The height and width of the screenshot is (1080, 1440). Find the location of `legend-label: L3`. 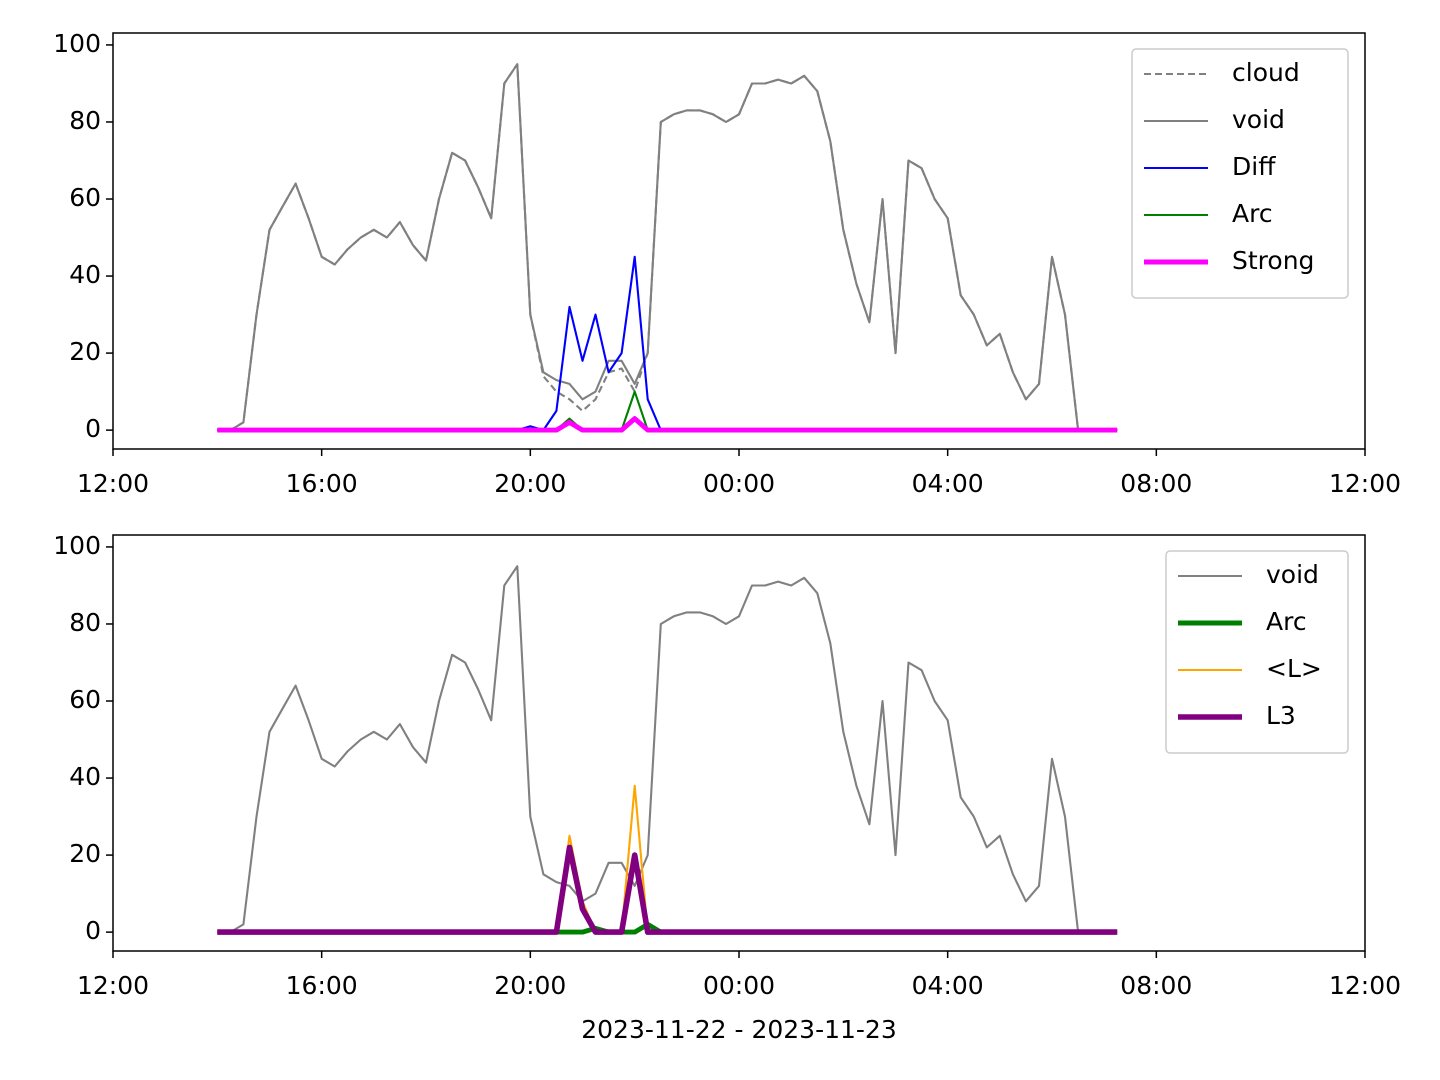

legend-label: L3 is located at coordinates (1281, 715).